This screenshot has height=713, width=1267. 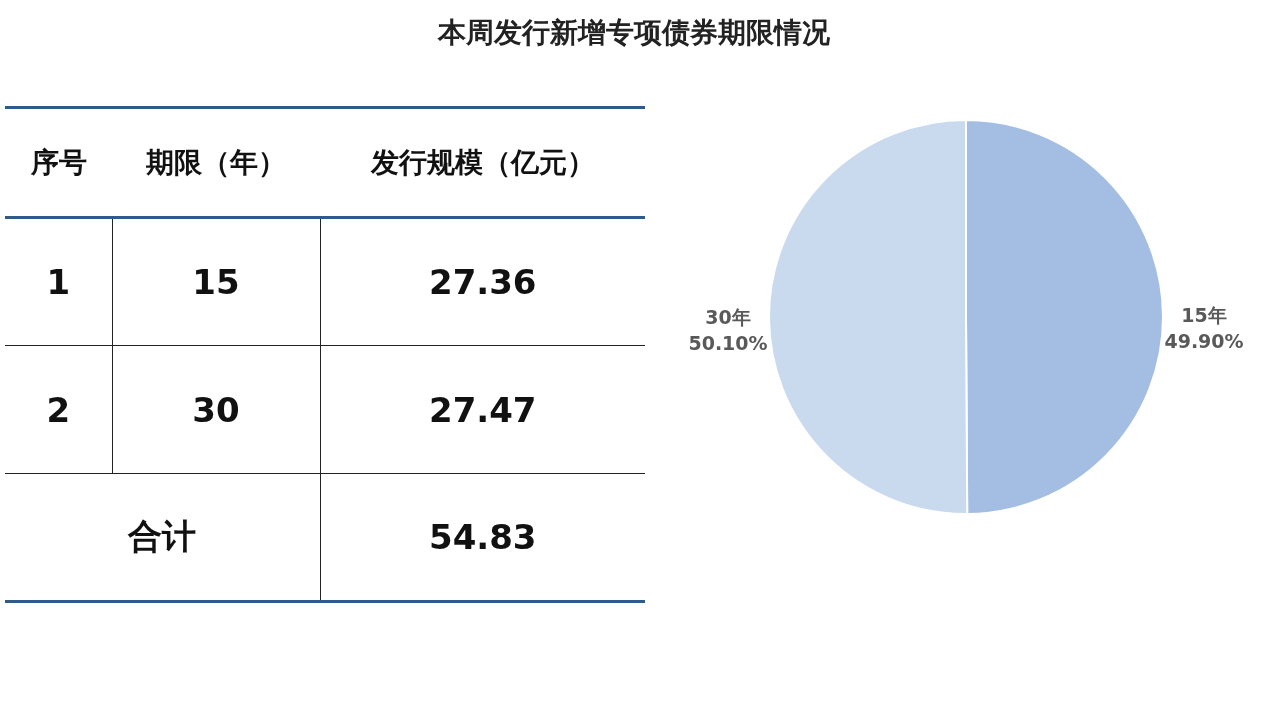 I want to click on text: 期限（年）, so click(x=216, y=162).